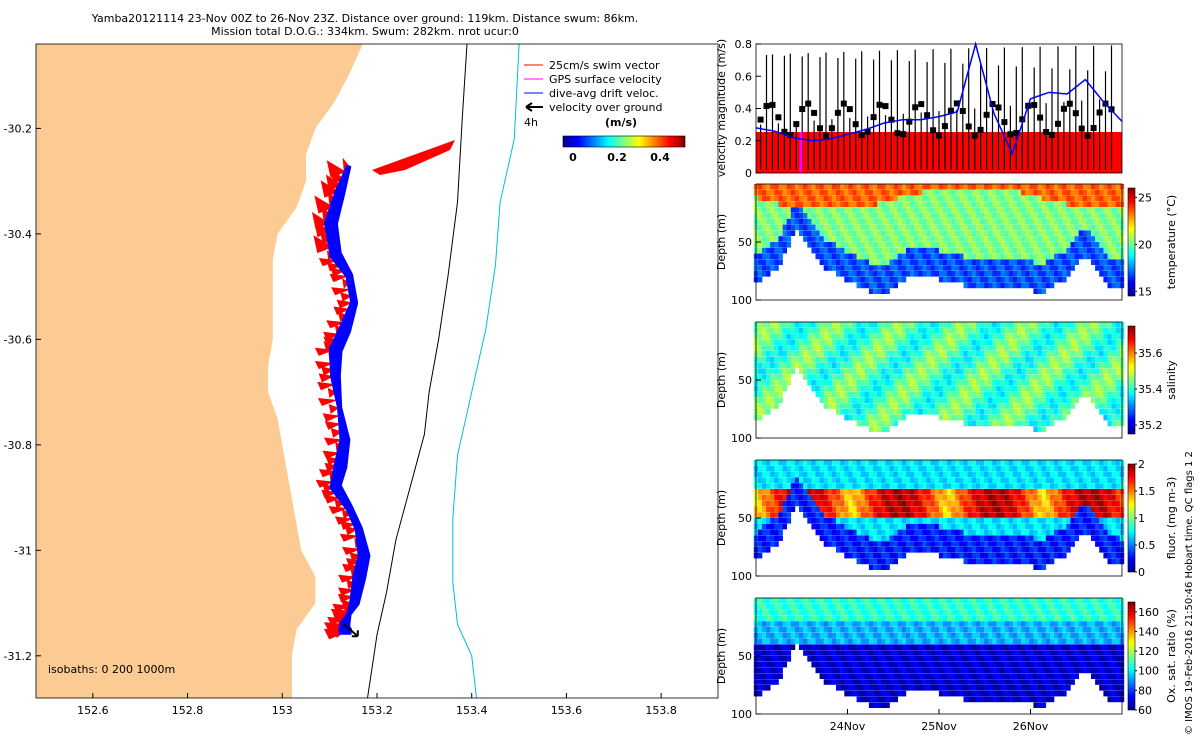 Image resolution: width=1200 pixels, height=750 pixels. Describe the element at coordinates (1131, 242) in the screenshot. I see `section-colorbar` at that location.